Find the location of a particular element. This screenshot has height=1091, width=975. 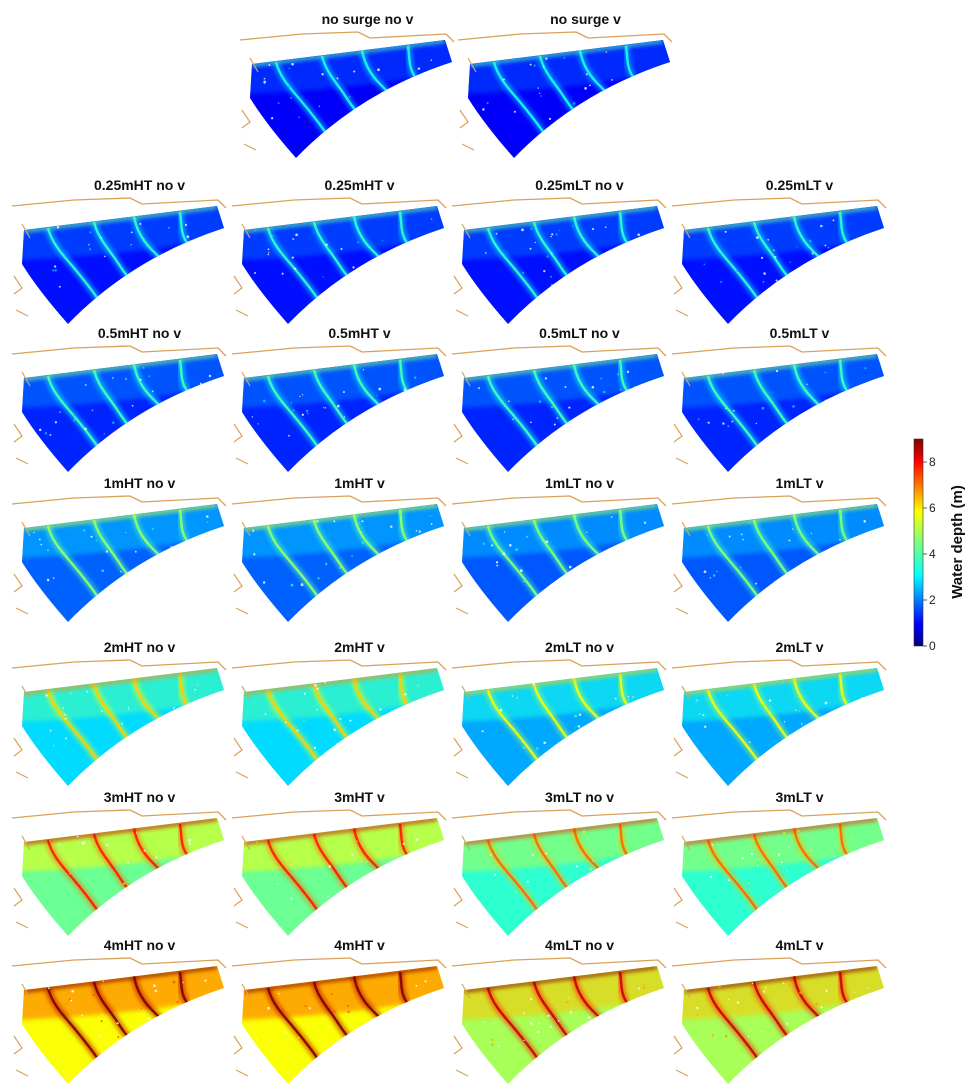

water-depth-colorbar: 0 2 4 6 8 Water depth (m) is located at coordinates (939, 545).